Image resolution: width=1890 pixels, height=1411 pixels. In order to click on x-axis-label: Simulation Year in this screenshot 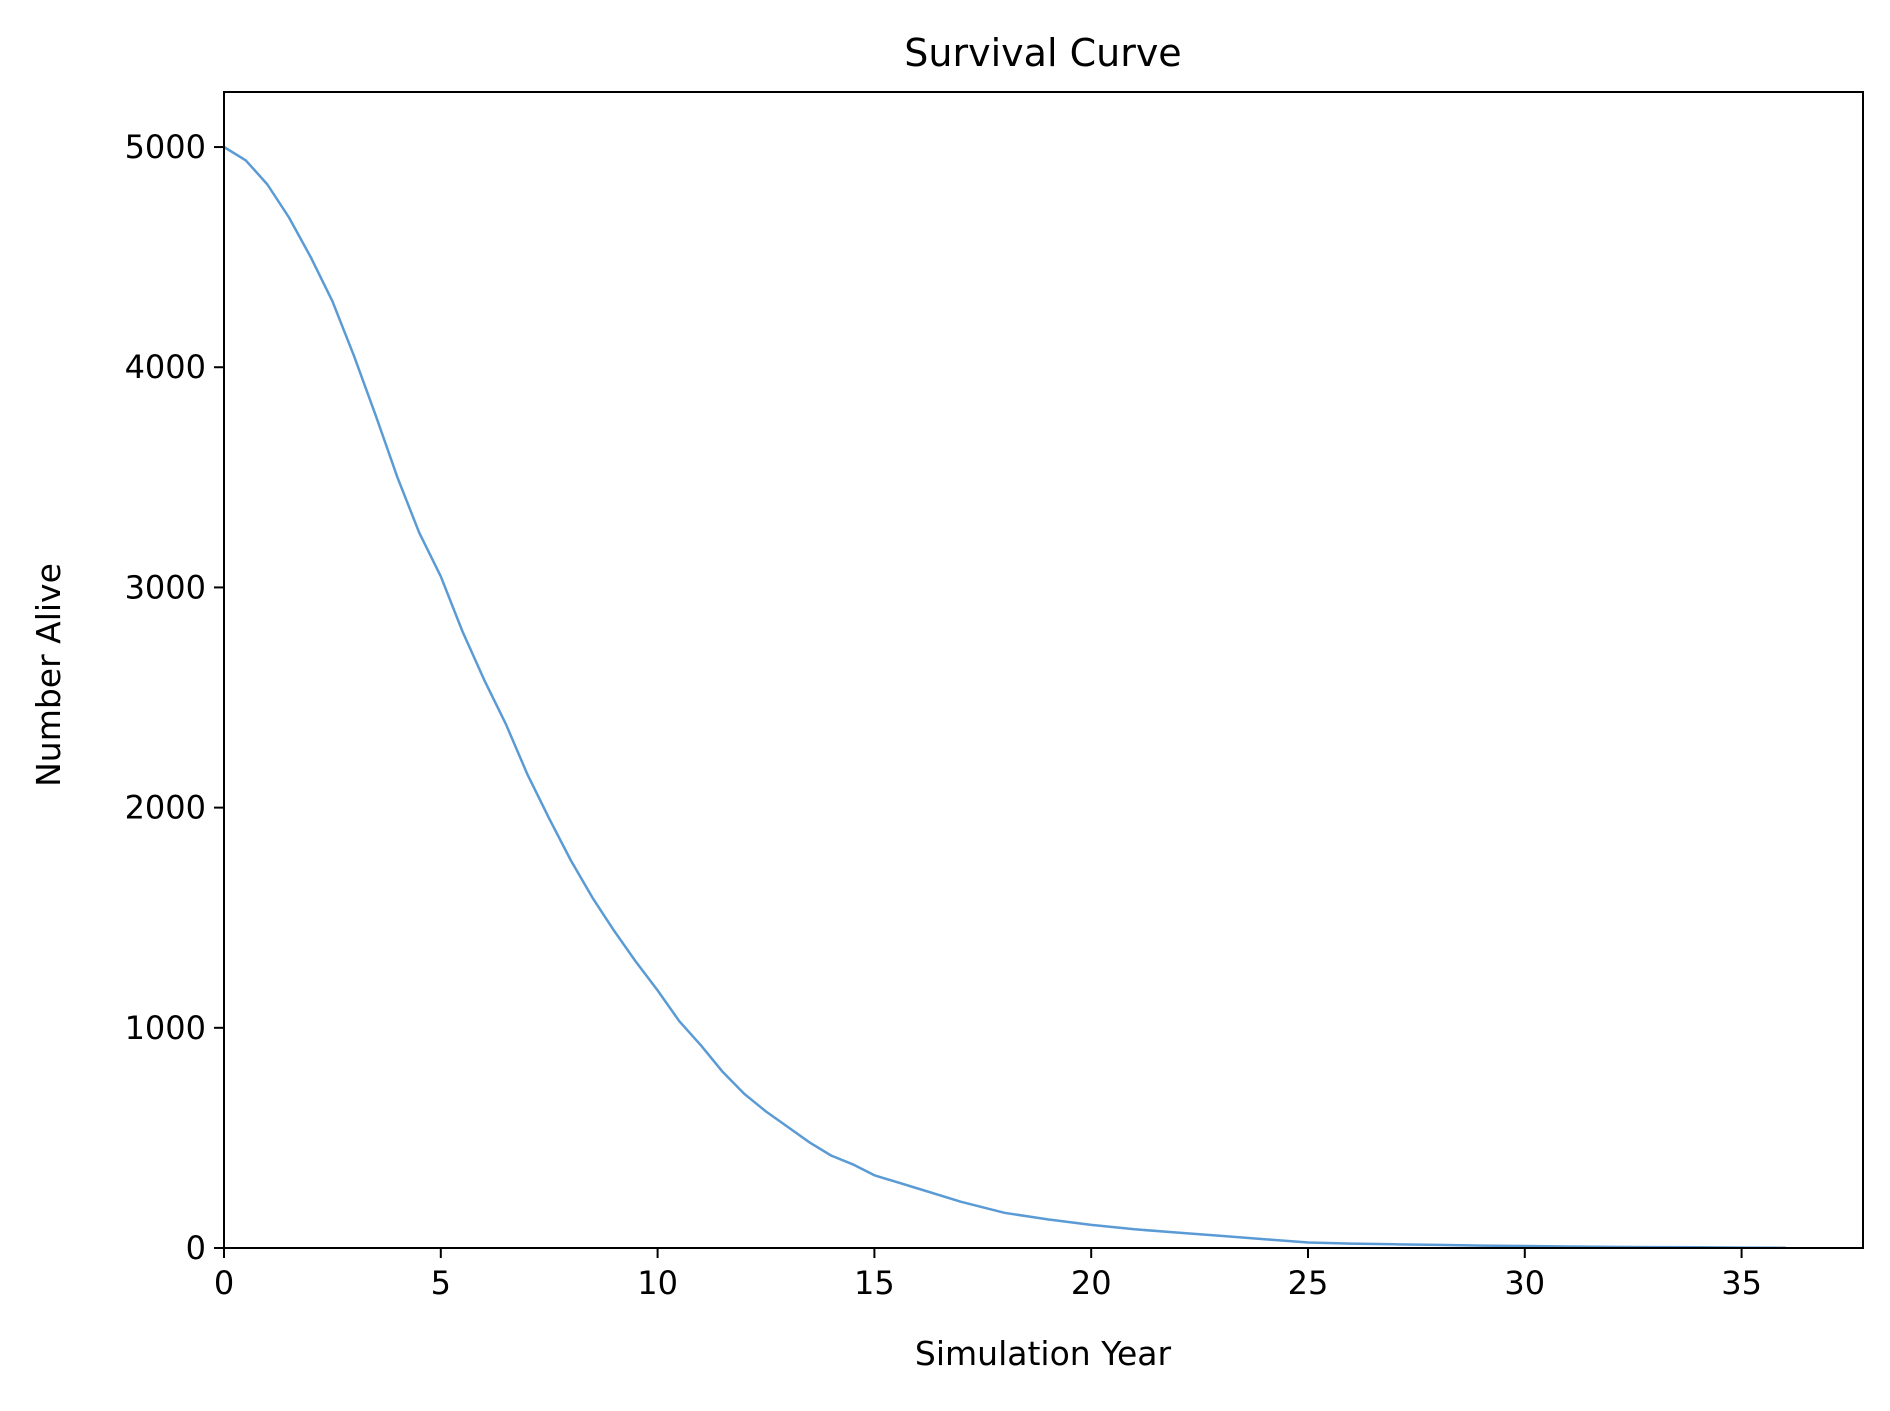, I will do `click(1043, 1353)`.